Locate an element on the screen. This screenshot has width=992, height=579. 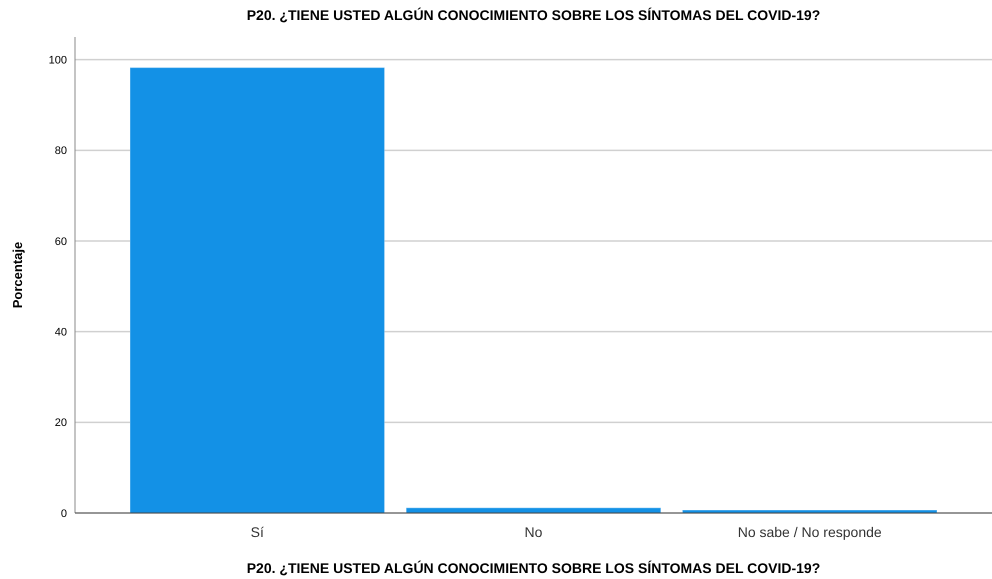
chart-title: P20. ¿TIENE USTED ALGÚN CONOCIMIENTO SOBRE LOS SÍNTOMAS DEL COVID-19? is located at coordinates (533, 15).